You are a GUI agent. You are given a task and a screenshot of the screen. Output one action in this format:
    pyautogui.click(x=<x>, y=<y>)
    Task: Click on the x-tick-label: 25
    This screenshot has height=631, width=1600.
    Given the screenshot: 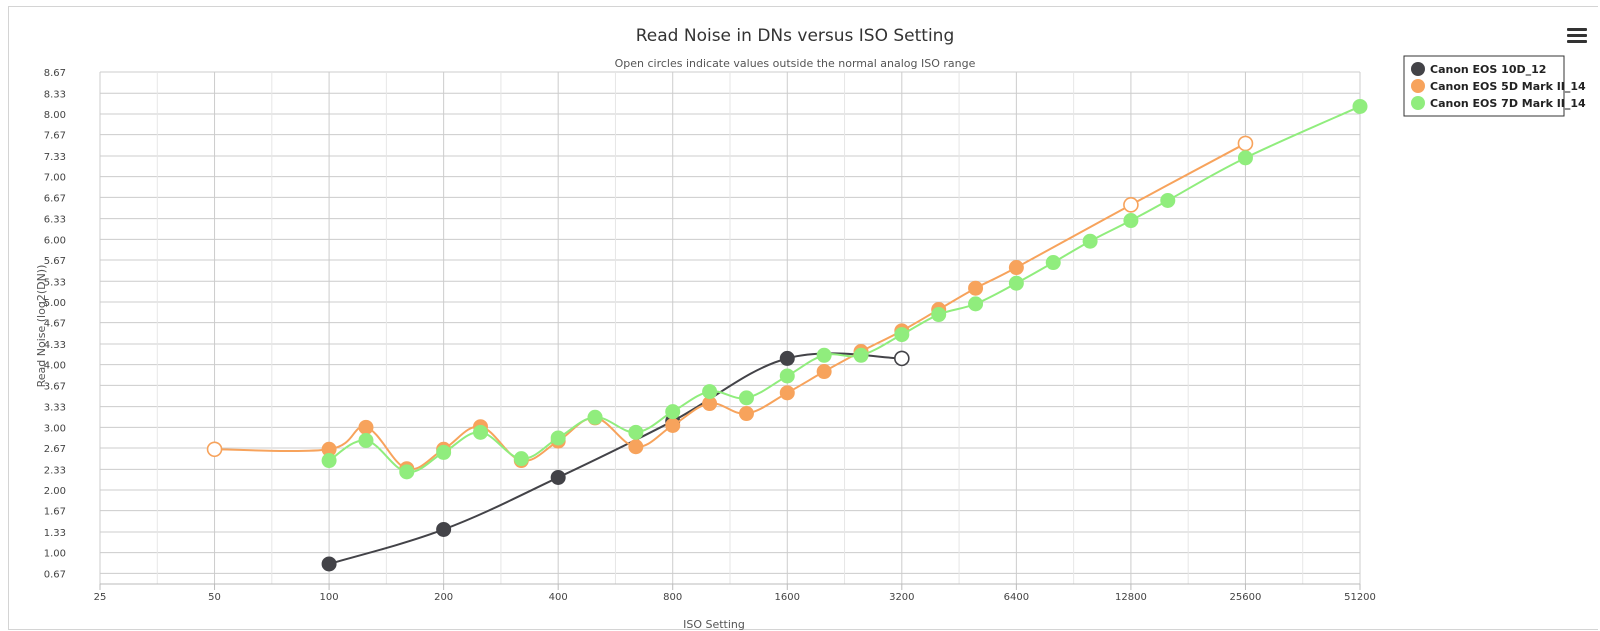 What is the action you would take?
    pyautogui.click(x=100, y=597)
    